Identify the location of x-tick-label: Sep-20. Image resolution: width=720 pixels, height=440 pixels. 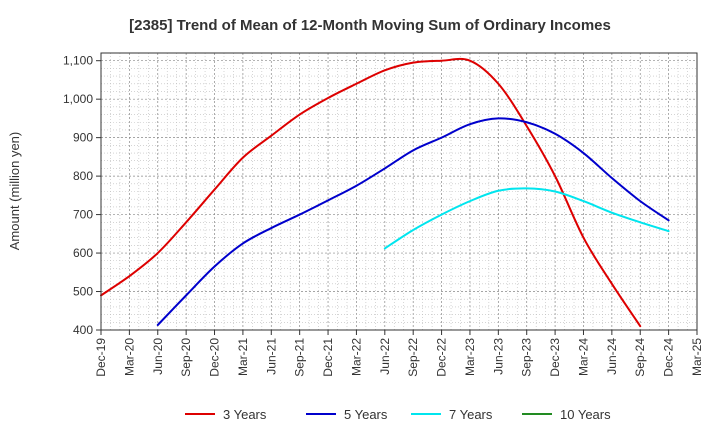
(186, 357).